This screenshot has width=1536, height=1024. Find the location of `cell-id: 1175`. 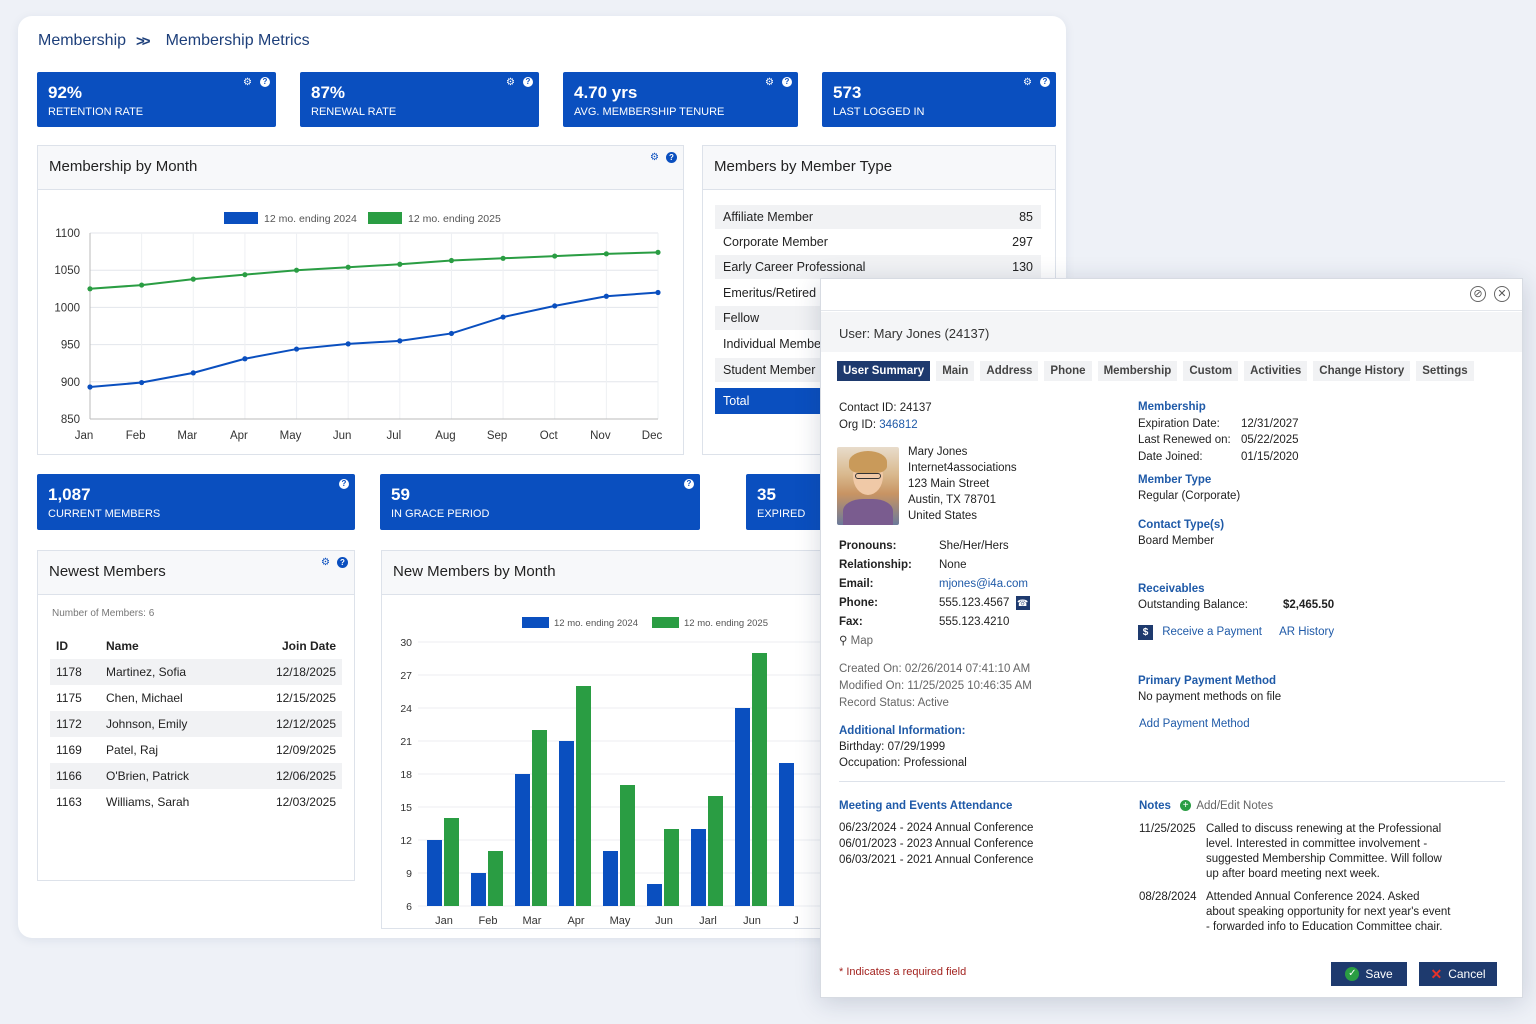

cell-id: 1175 is located at coordinates (69, 698).